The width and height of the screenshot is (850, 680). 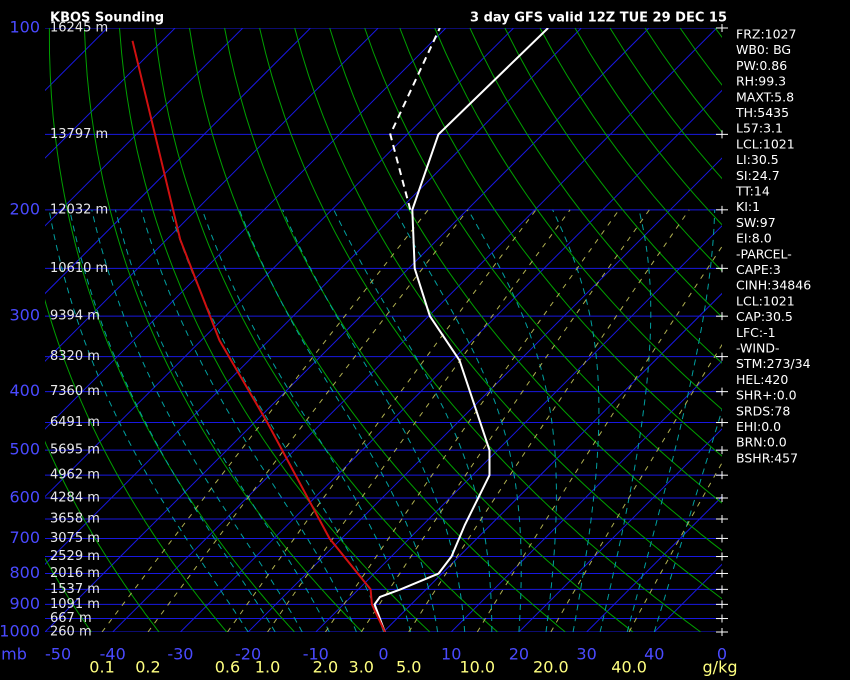 What do you see at coordinates (113, 654) in the screenshot?
I see `x-tick-label: -40` at bounding box center [113, 654].